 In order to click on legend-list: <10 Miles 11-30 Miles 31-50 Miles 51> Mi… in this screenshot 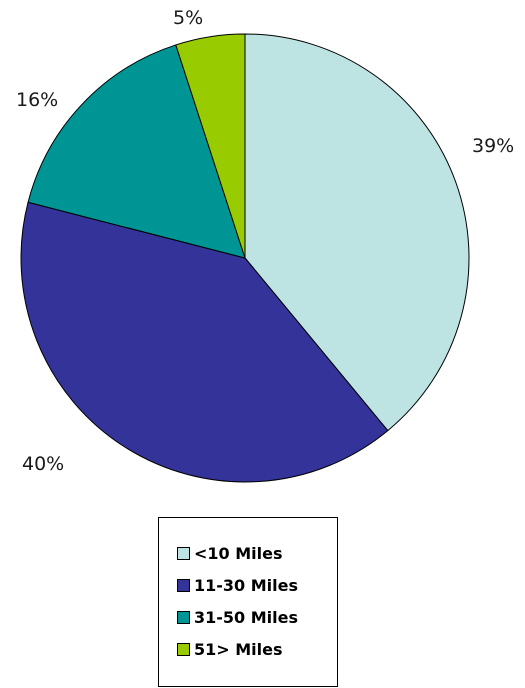, I will do `click(237, 604)`.